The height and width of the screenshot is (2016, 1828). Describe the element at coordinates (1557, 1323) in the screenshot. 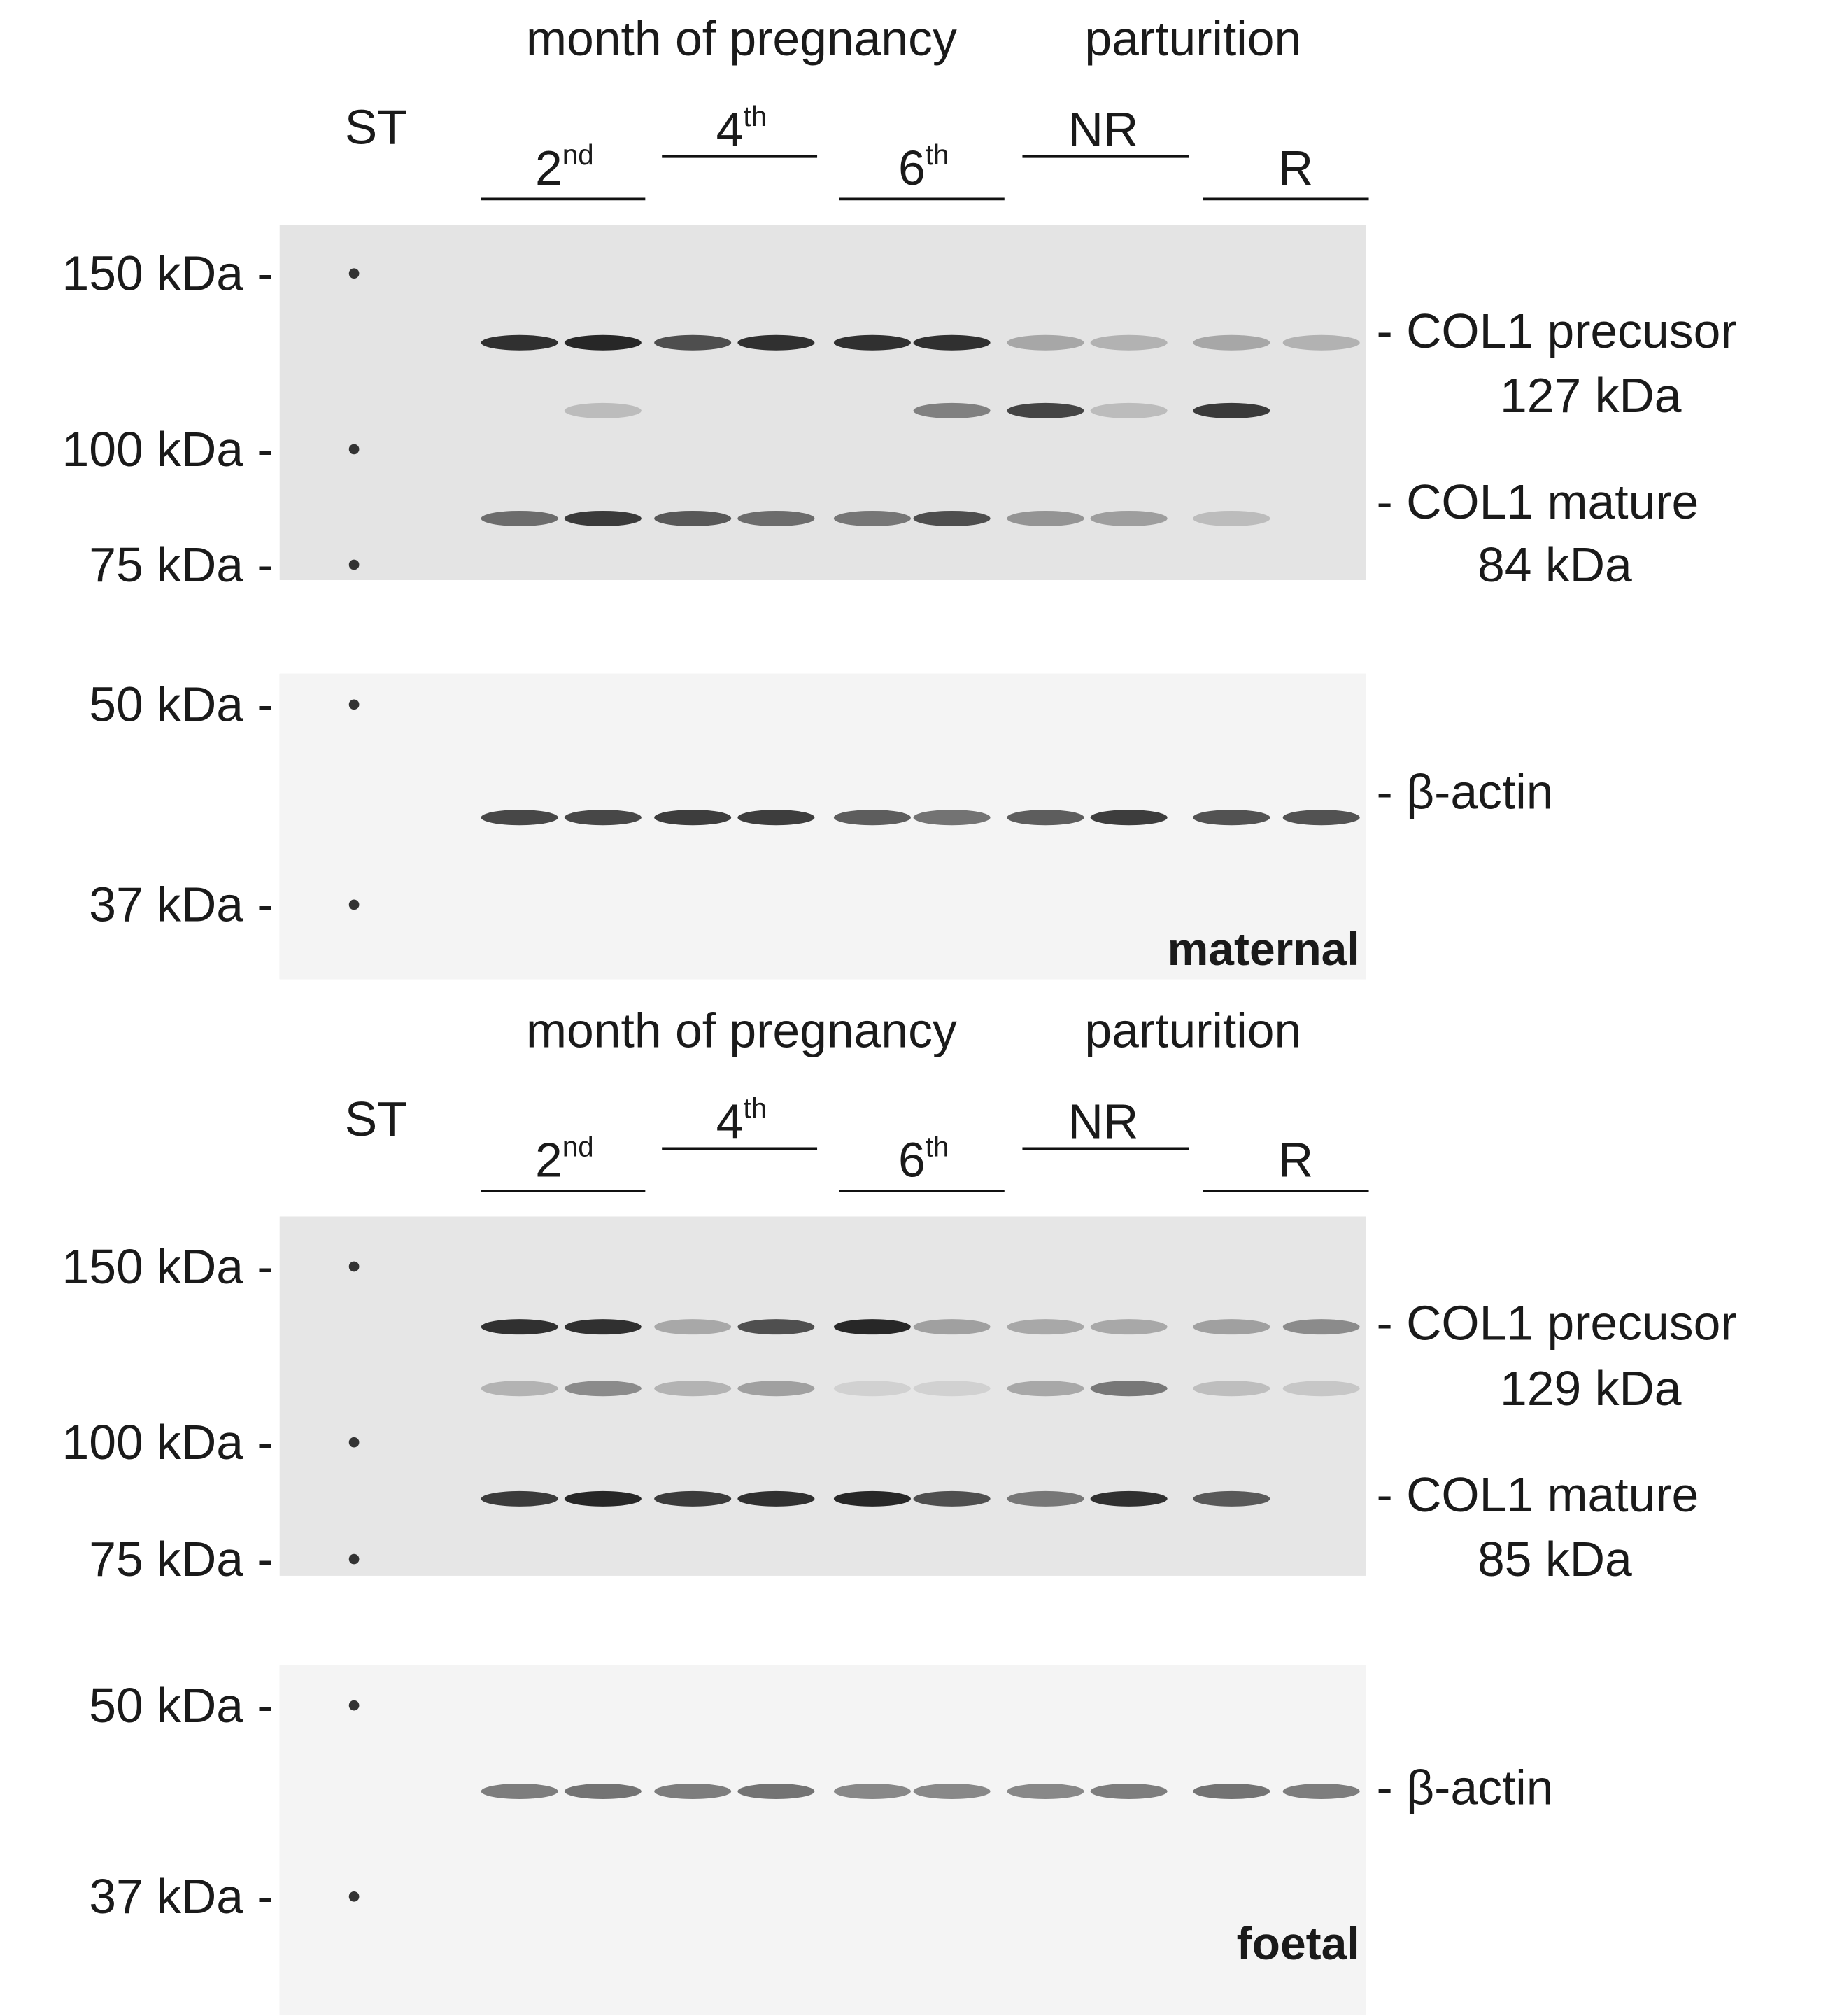

I see `band-label: - COL1 precusor` at that location.